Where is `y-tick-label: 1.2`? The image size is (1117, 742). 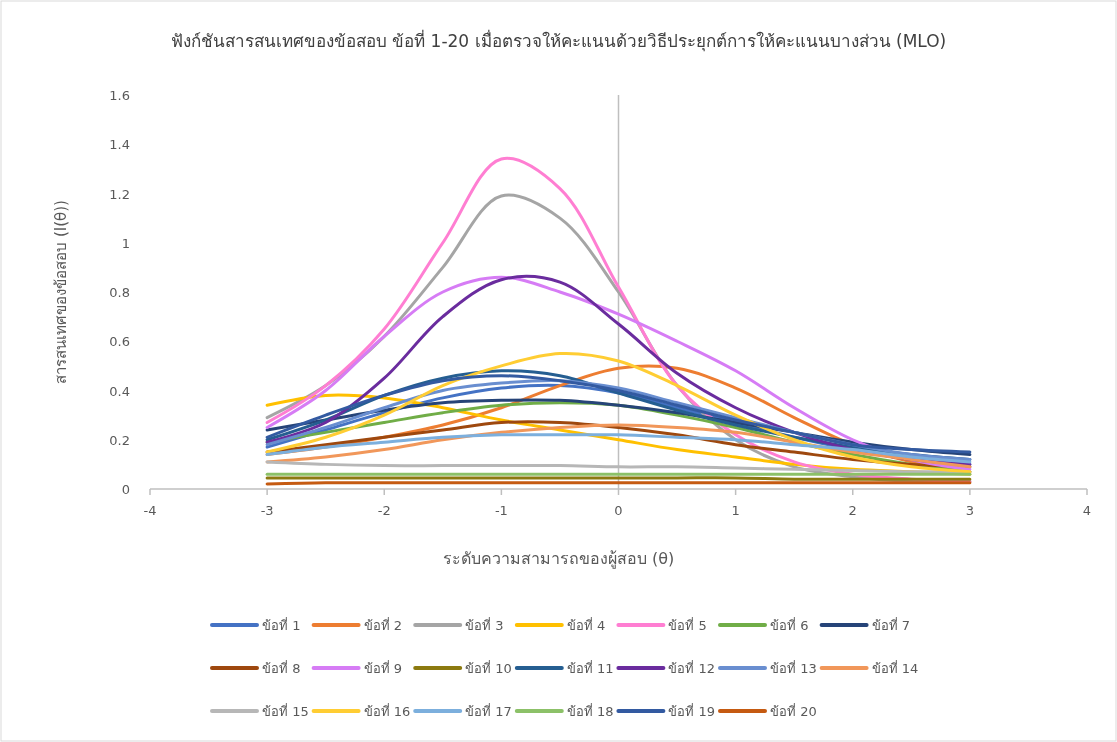
y-tick-label: 1.2 is located at coordinates (119, 194).